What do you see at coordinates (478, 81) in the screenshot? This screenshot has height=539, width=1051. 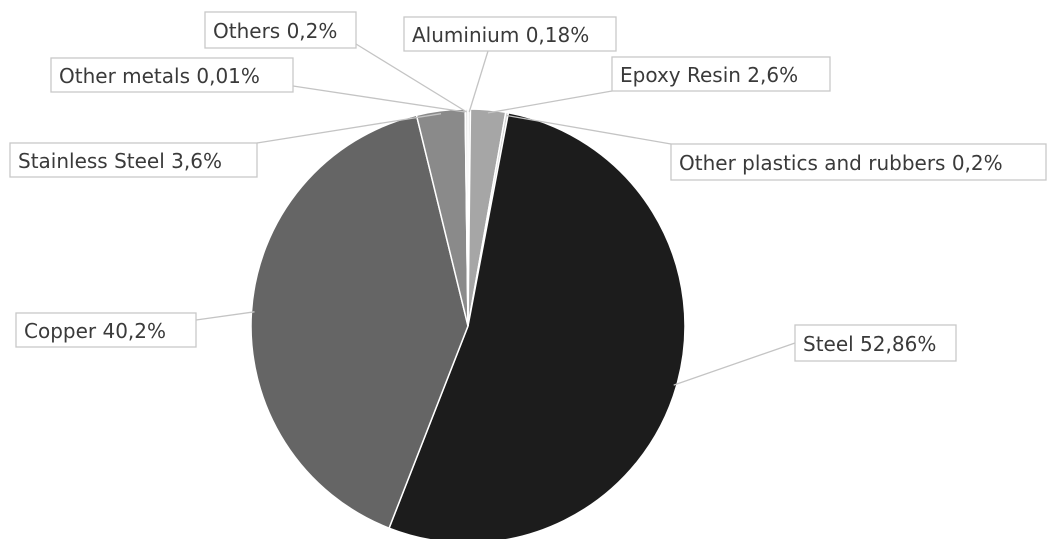 I see `leader-line-aluminium` at bounding box center [478, 81].